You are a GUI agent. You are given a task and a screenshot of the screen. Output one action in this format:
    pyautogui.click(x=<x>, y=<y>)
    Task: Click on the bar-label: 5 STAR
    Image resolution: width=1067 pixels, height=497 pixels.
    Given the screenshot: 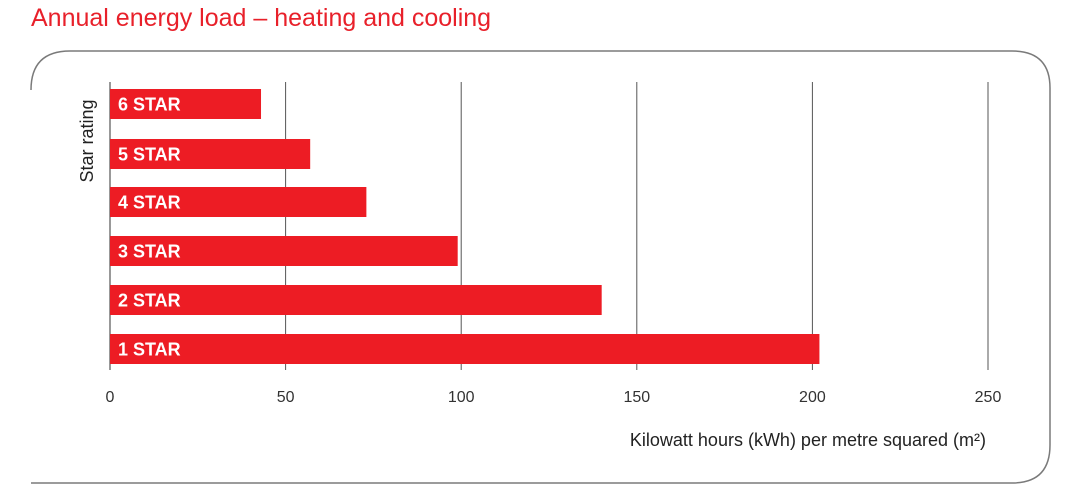 What is the action you would take?
    pyautogui.click(x=149, y=155)
    